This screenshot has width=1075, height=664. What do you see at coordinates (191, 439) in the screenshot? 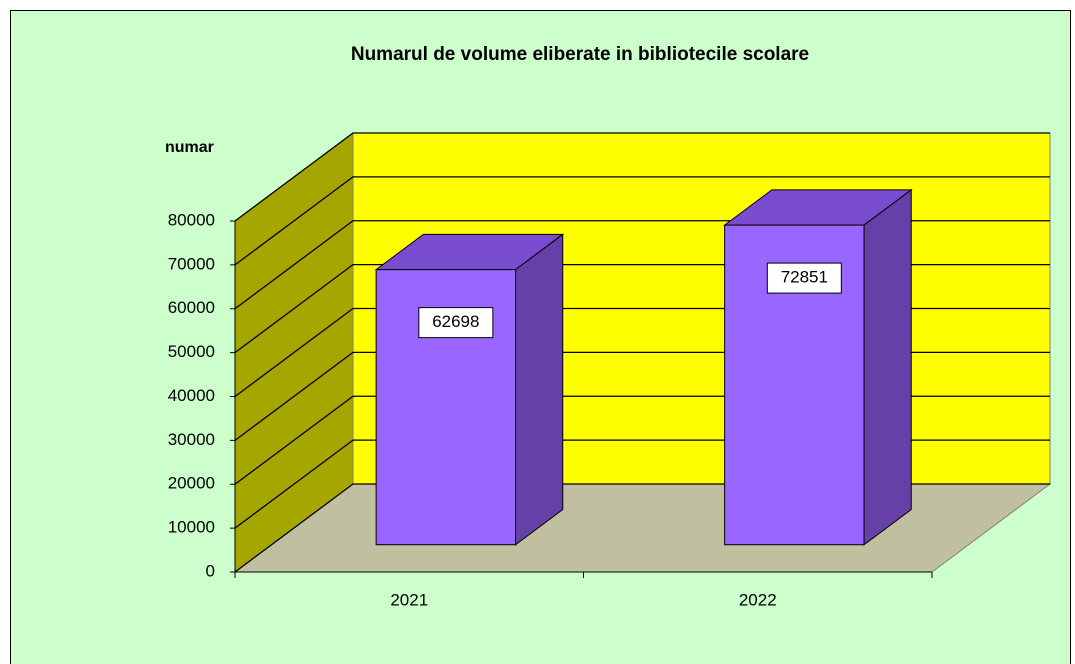
I see `y-tick-label: 30000` at bounding box center [191, 439].